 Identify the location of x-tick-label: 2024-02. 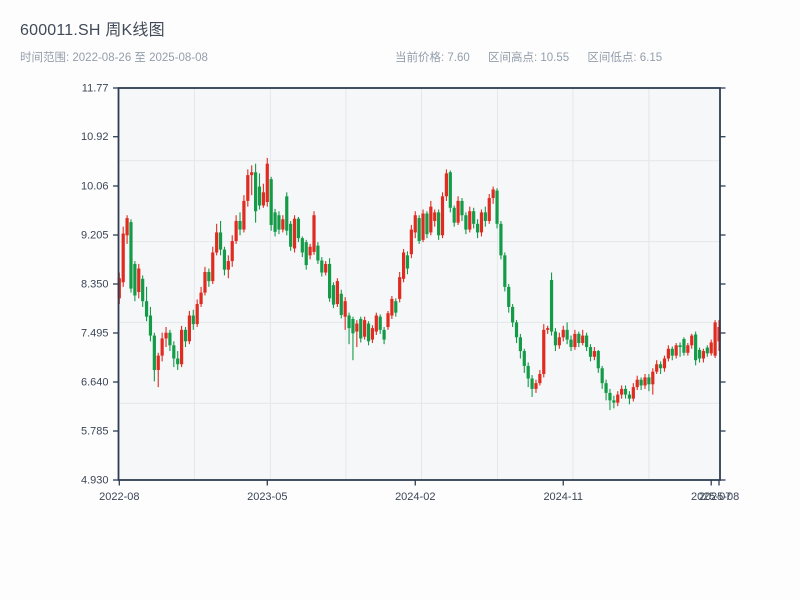
(415, 497).